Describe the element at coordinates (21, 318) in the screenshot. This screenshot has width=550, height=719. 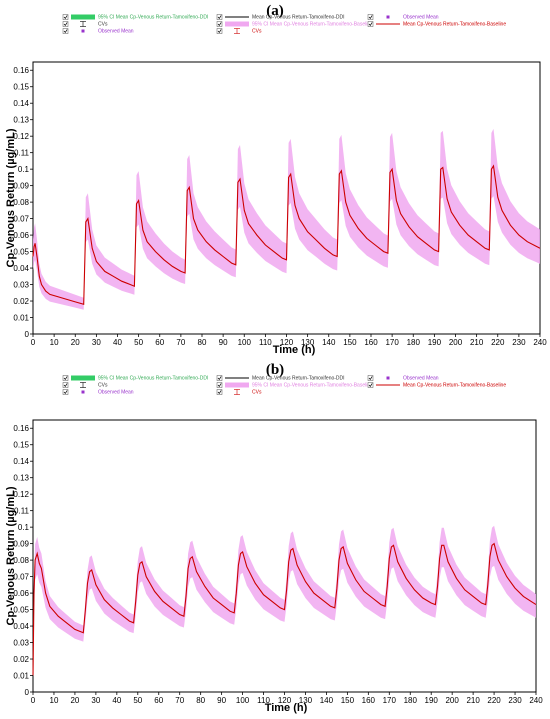
I see `panel-a-y-tick-label: 0.01` at that location.